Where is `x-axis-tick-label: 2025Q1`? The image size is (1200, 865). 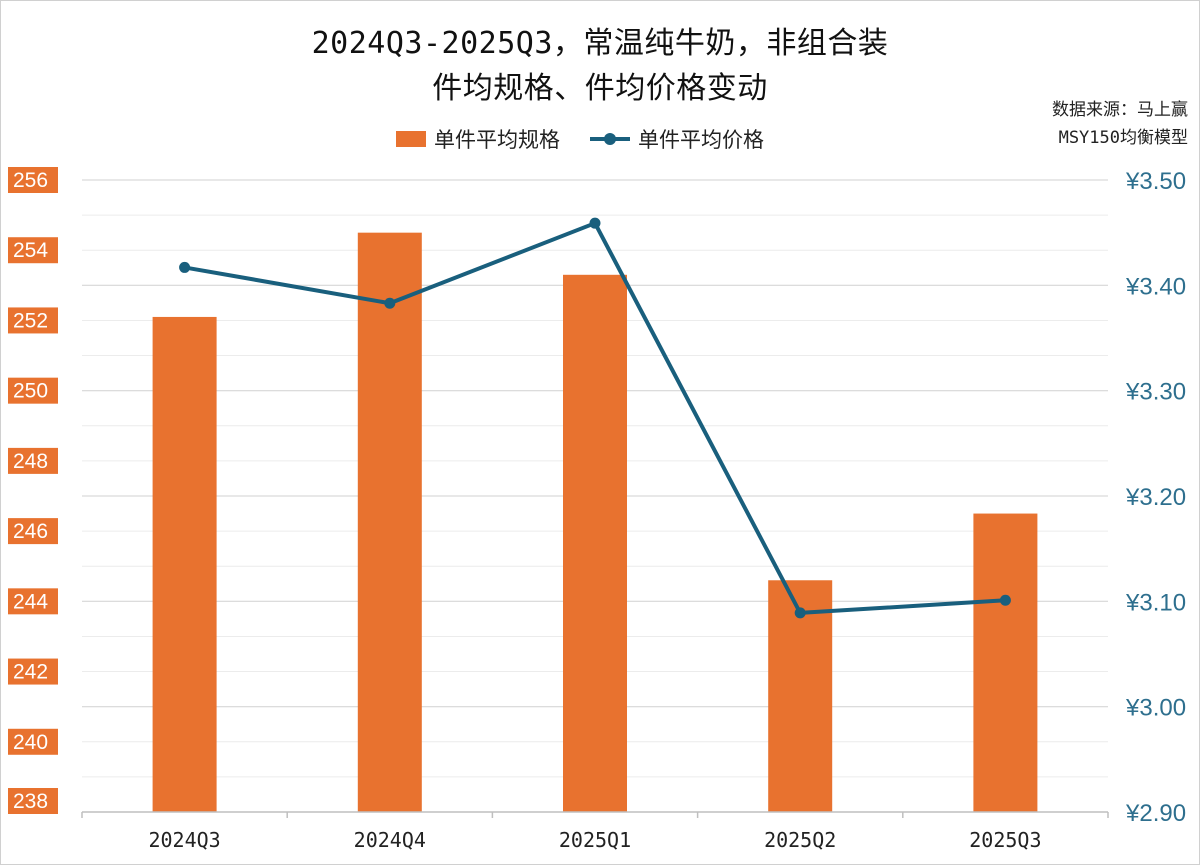 x-axis-tick-label: 2025Q1 is located at coordinates (595, 840).